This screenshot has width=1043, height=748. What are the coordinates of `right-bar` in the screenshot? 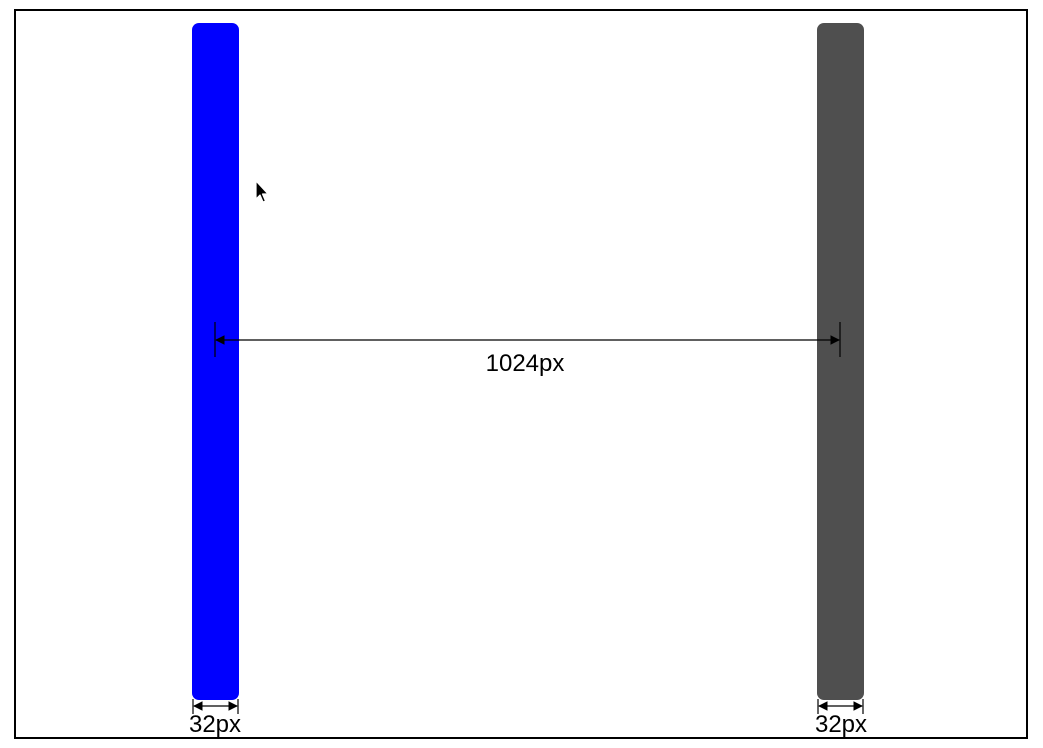 It's located at (840, 361).